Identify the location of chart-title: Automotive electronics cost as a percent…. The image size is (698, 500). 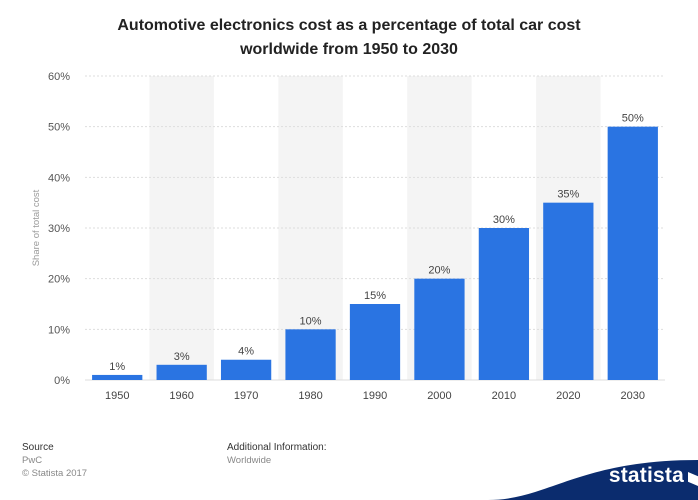
(349, 38).